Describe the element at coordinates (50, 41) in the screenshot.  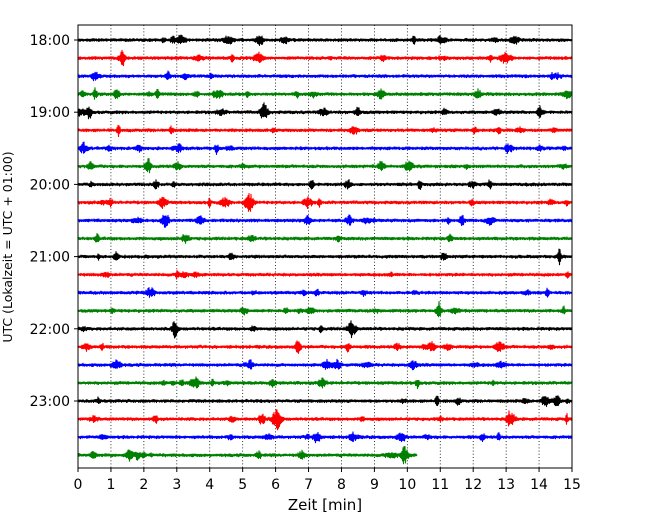
I see `y-tick-label: 18:00` at that location.